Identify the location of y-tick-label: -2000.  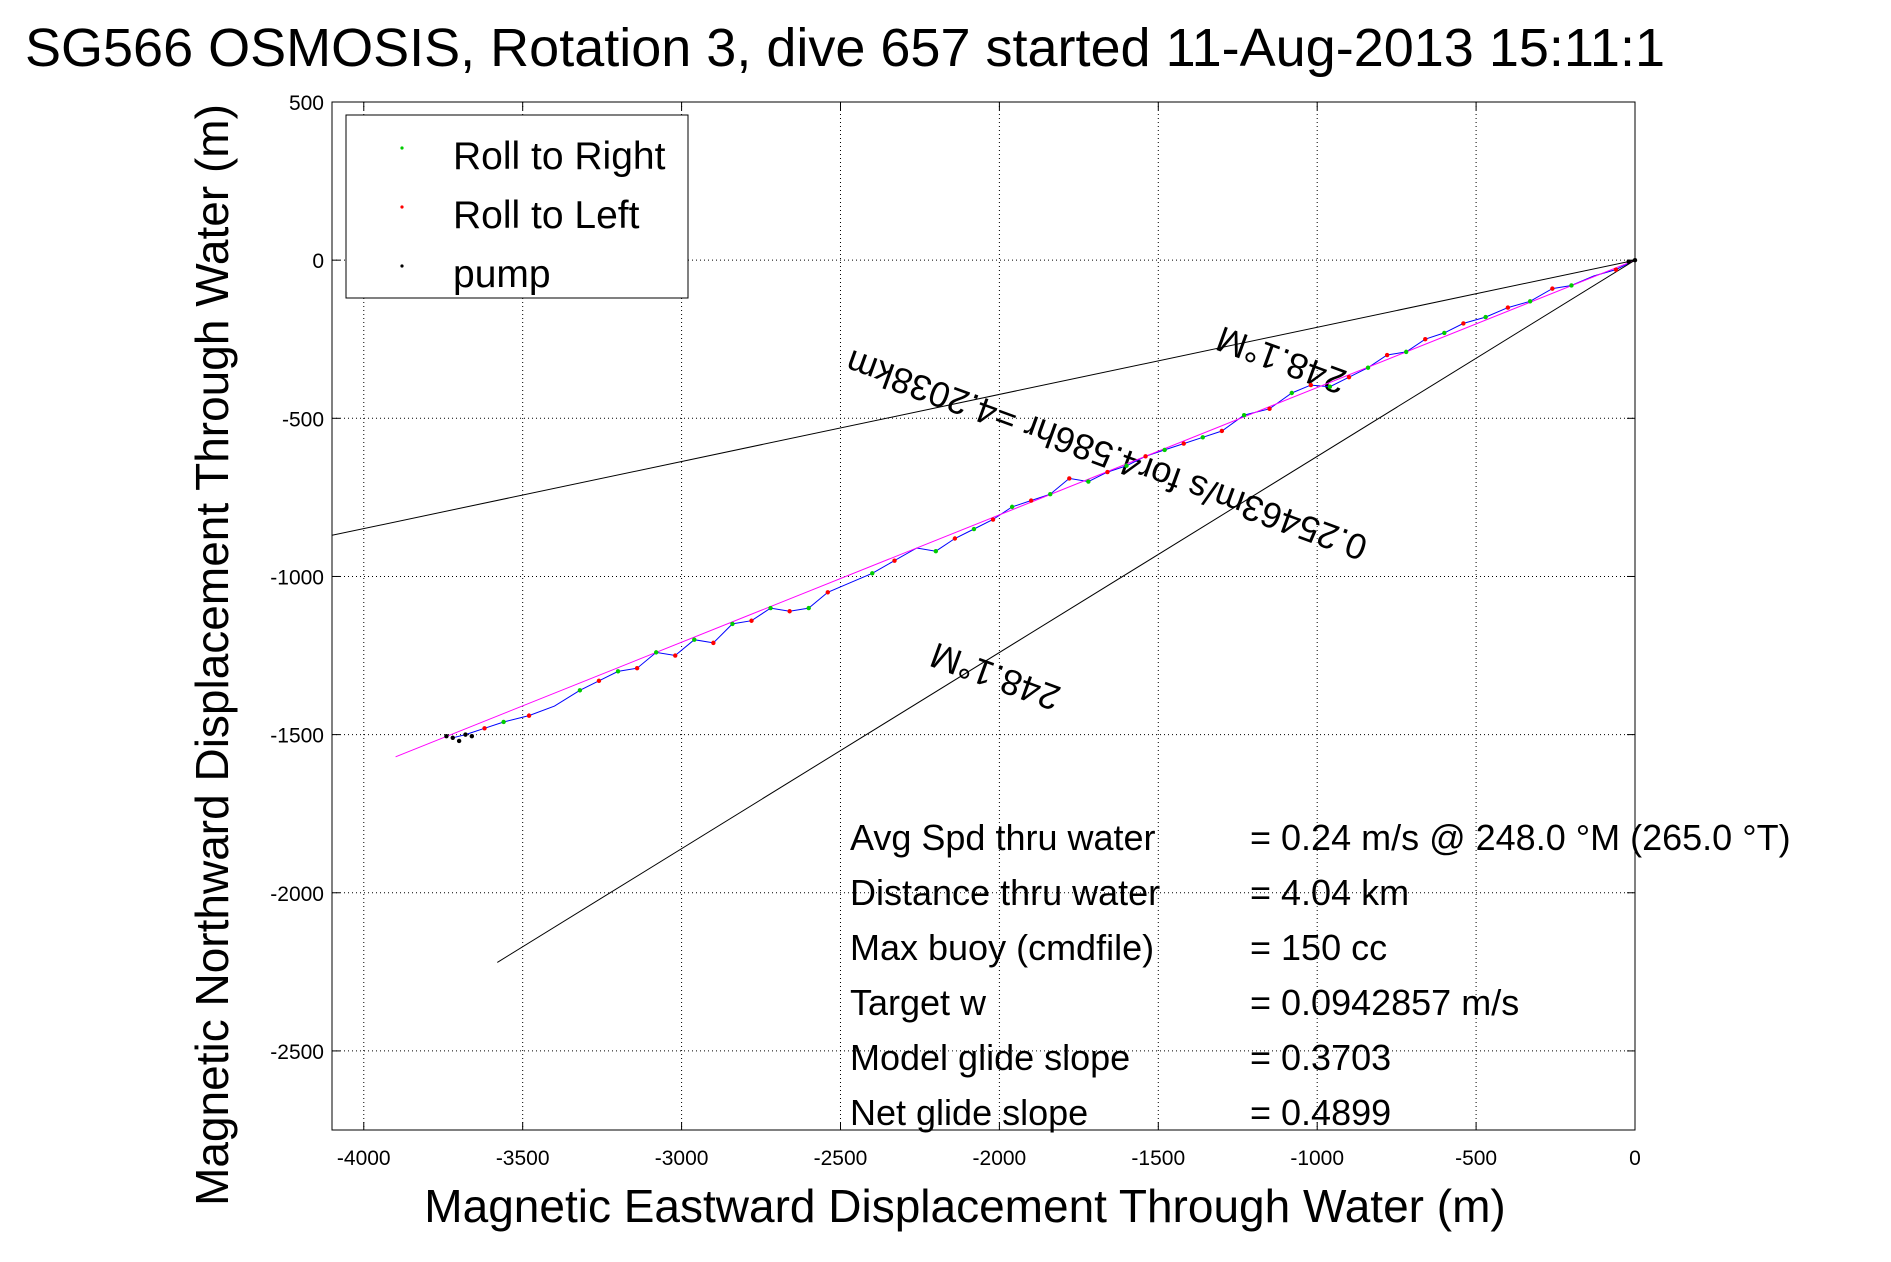
(297, 894).